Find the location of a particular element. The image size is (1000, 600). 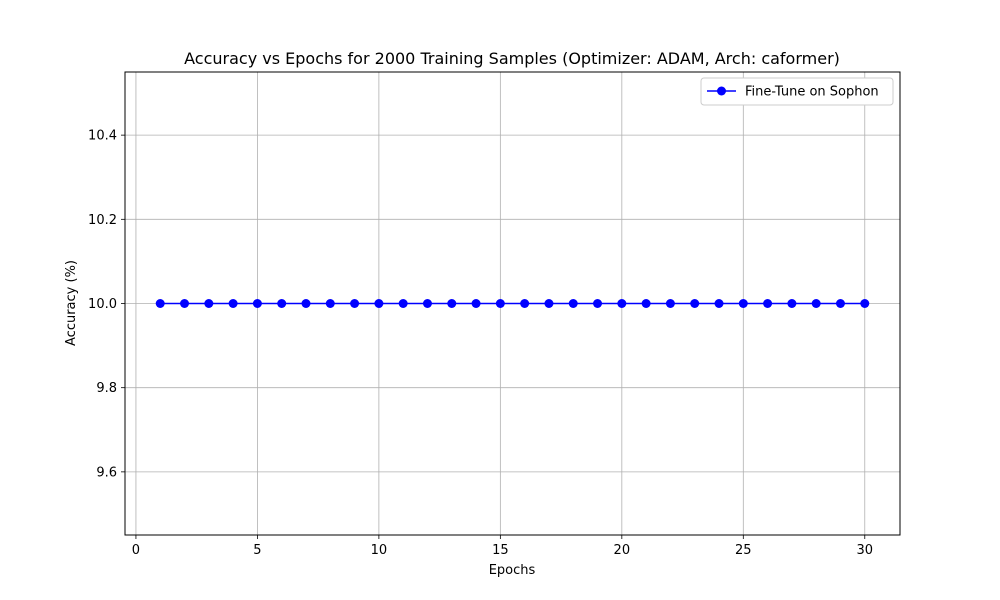

legend: Fine-Tune on Sophon is located at coordinates (797, 91).